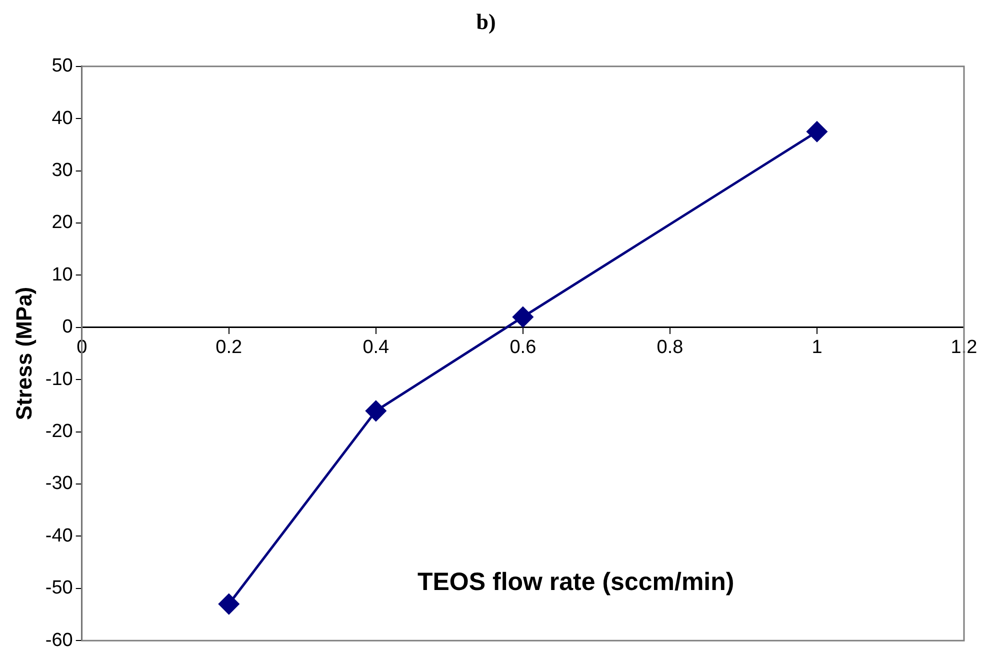 This screenshot has width=982, height=655. I want to click on y-tick-label: 0, so click(67, 327).